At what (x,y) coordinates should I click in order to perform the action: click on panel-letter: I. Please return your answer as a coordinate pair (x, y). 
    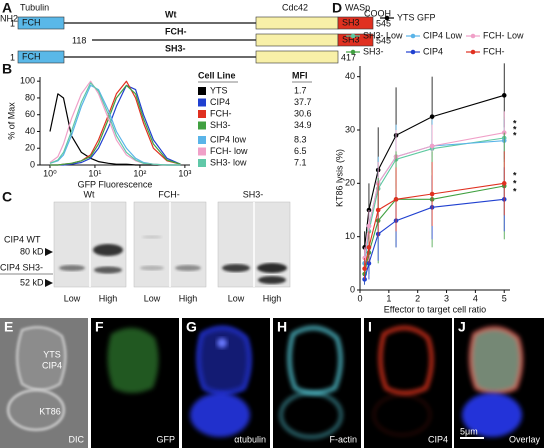
    Looking at the image, I should click on (370, 327).